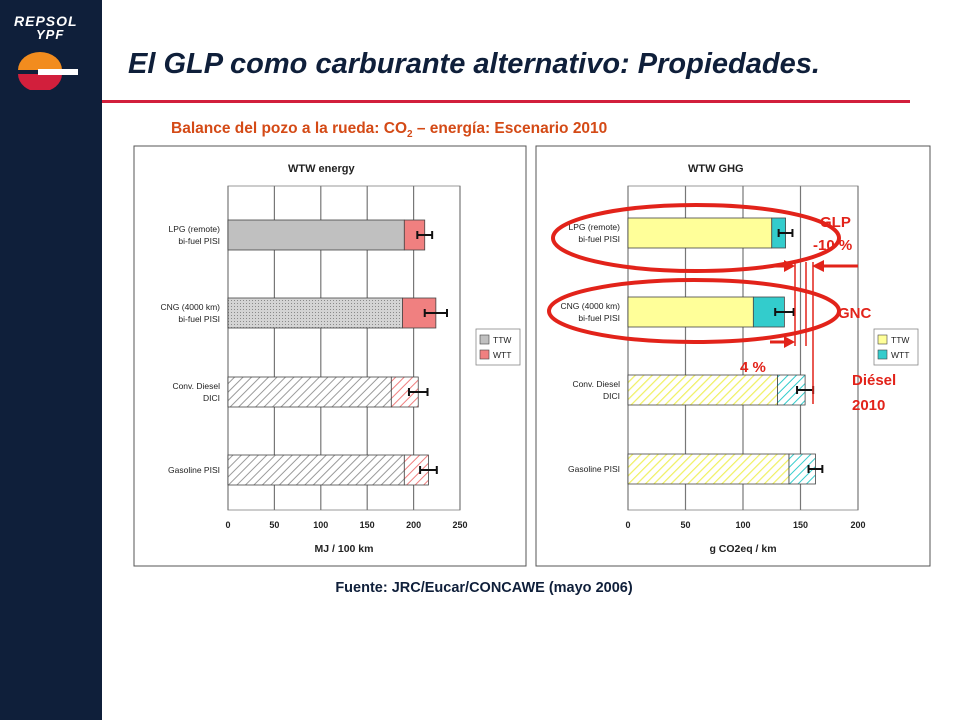  I want to click on four-percent-label: 4 %, so click(753, 367).